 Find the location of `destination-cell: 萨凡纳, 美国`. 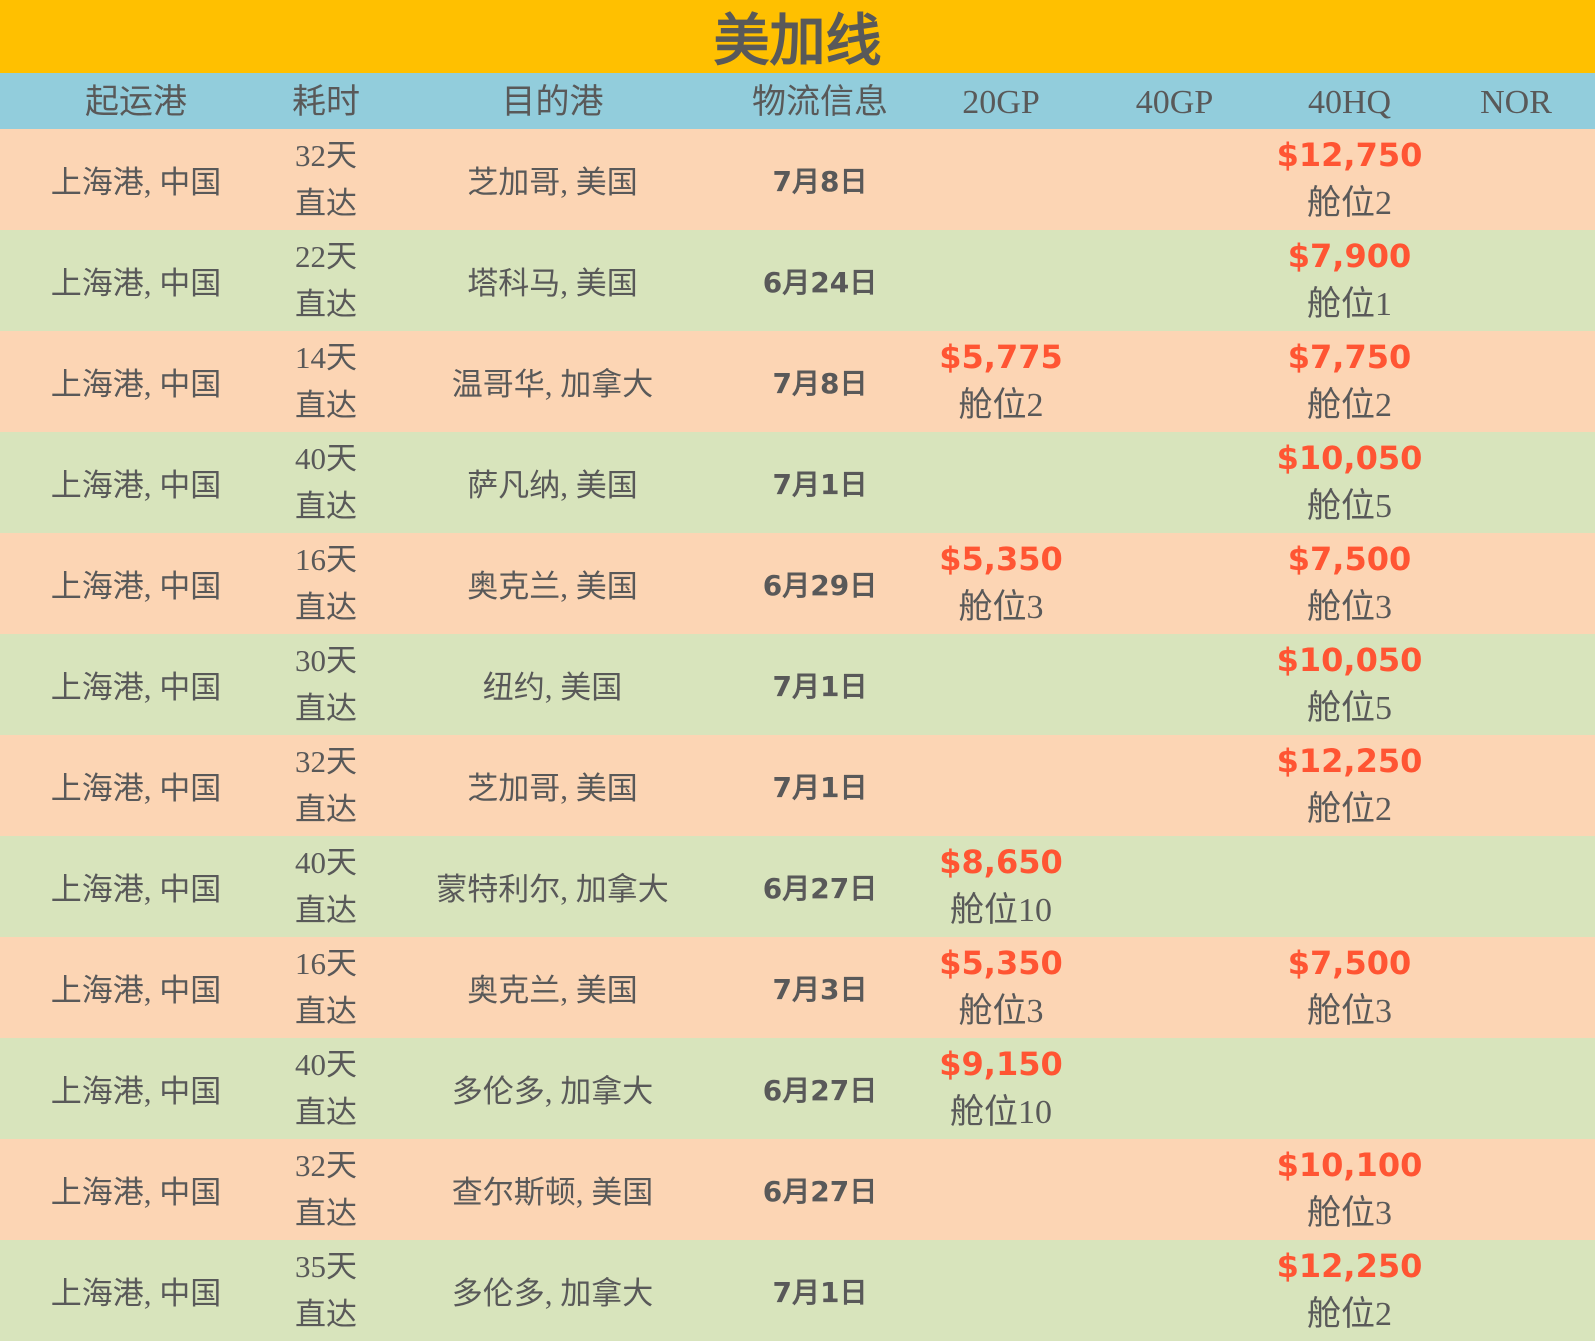

destination-cell: 萨凡纳, 美国 is located at coordinates (552, 485).